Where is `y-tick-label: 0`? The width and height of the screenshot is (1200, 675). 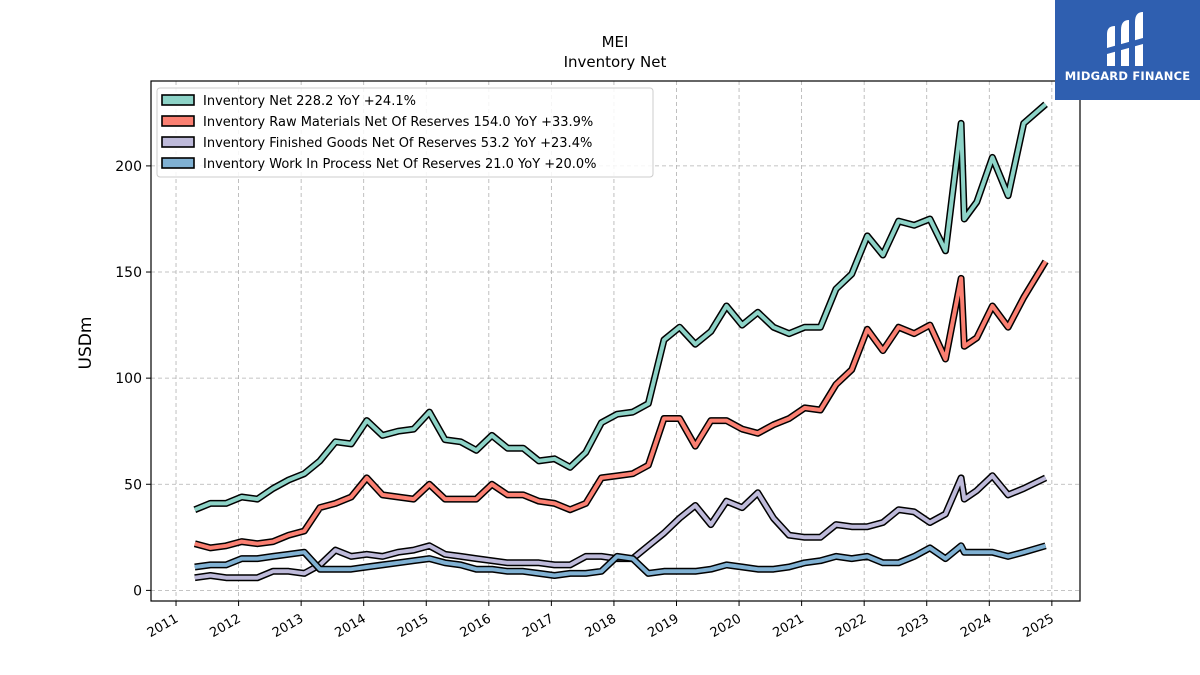
y-tick-label: 0 is located at coordinates (137, 591).